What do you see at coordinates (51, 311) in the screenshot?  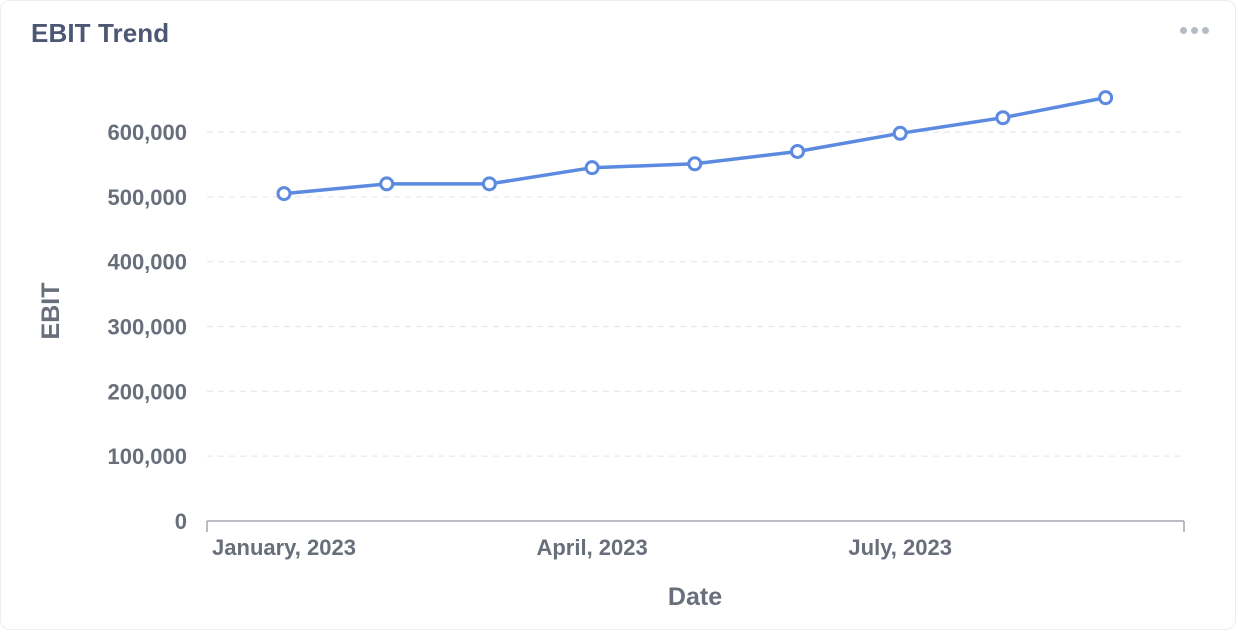 I see `y-axis-title: EBIT` at bounding box center [51, 311].